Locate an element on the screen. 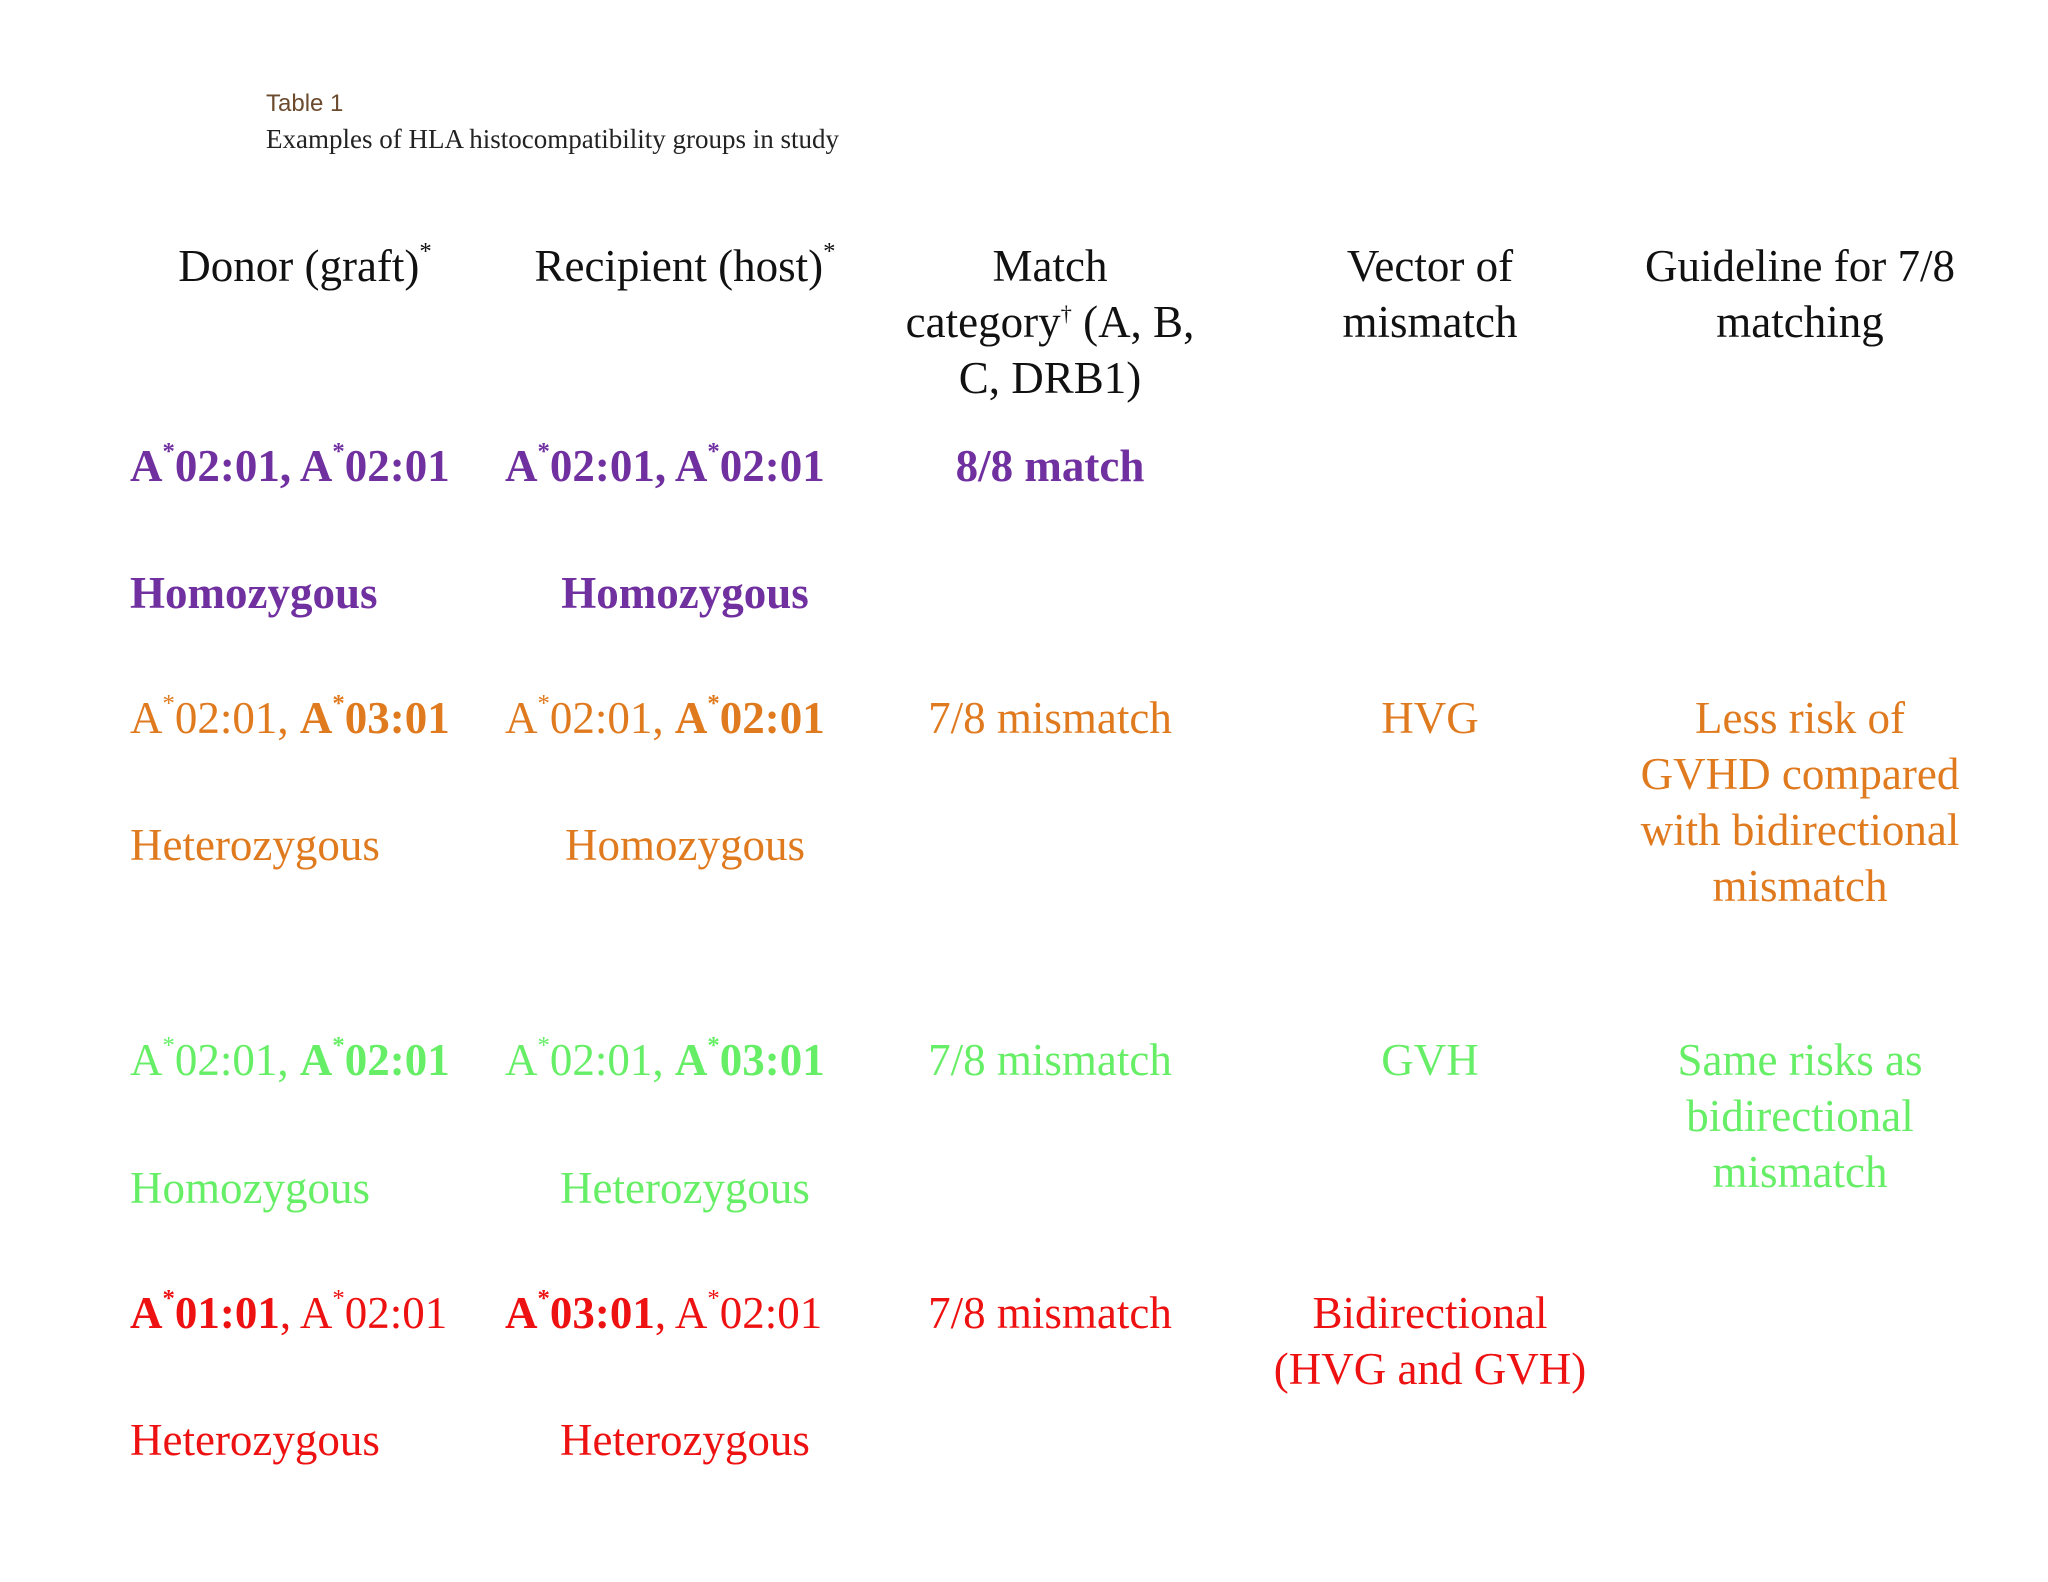 The image size is (2048, 1582). header-vector: Vector of mismatch is located at coordinates (1430, 294).